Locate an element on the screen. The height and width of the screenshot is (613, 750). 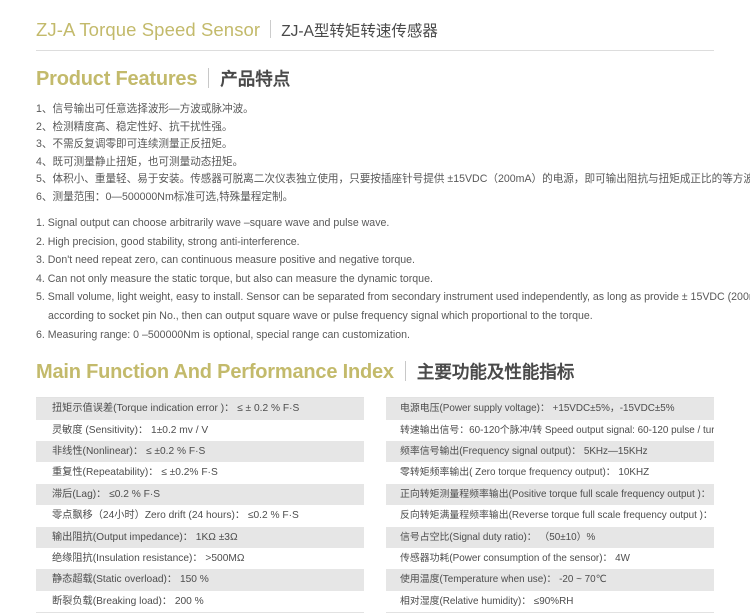
product-features-heading-en: Product Features is located at coordinates (117, 79).